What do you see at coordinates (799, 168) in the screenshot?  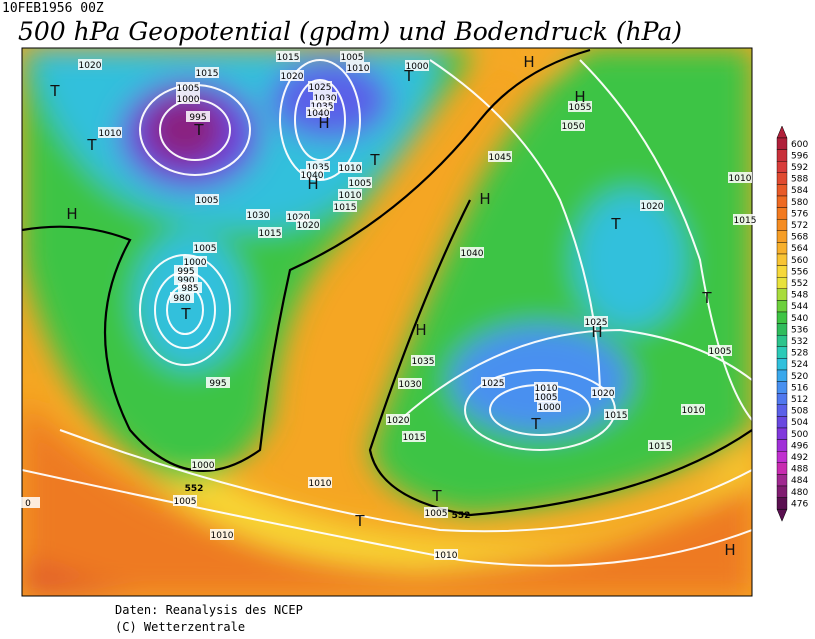 I see `colorbar-label: 592` at bounding box center [799, 168].